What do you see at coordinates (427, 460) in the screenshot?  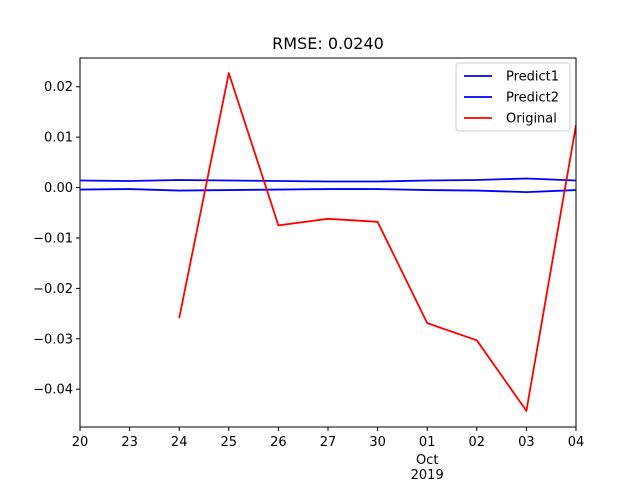 I see `x-secondary-label: Oct` at bounding box center [427, 460].